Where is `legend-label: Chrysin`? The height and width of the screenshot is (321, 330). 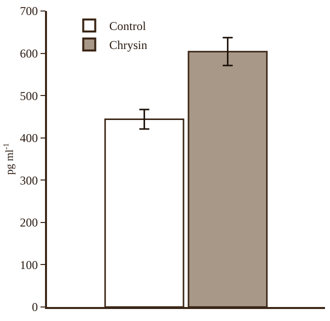 legend-label: Chrysin is located at coordinates (128, 45).